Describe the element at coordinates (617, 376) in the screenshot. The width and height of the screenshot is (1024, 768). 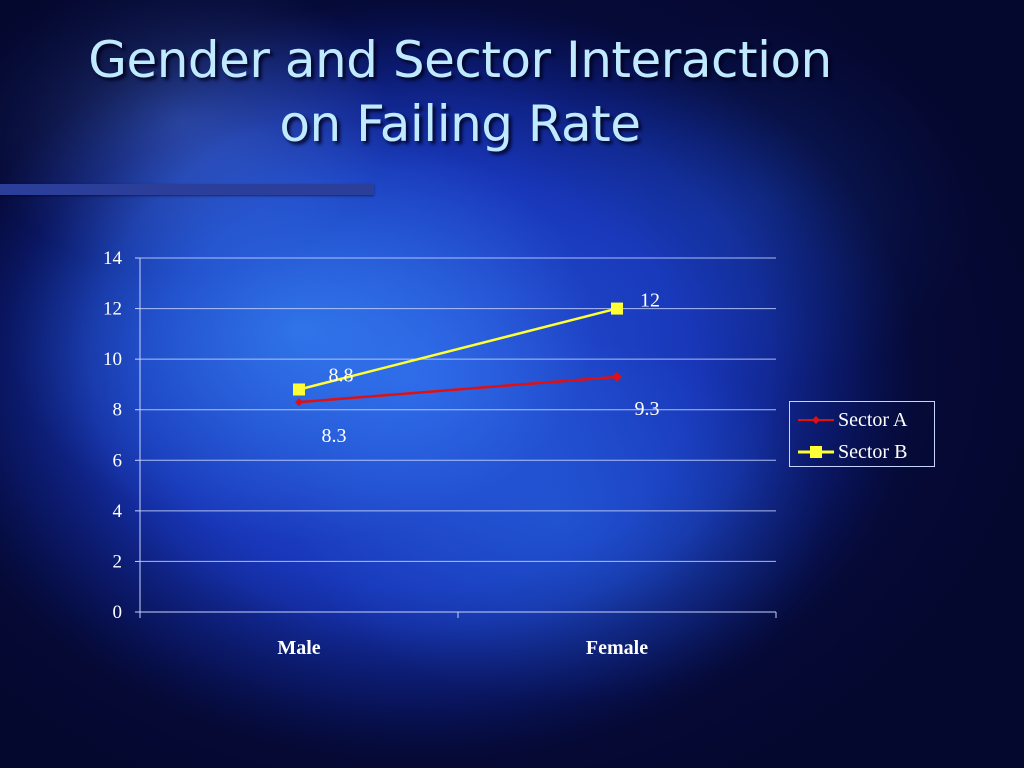
I see `data-point-sector-a-female` at that location.